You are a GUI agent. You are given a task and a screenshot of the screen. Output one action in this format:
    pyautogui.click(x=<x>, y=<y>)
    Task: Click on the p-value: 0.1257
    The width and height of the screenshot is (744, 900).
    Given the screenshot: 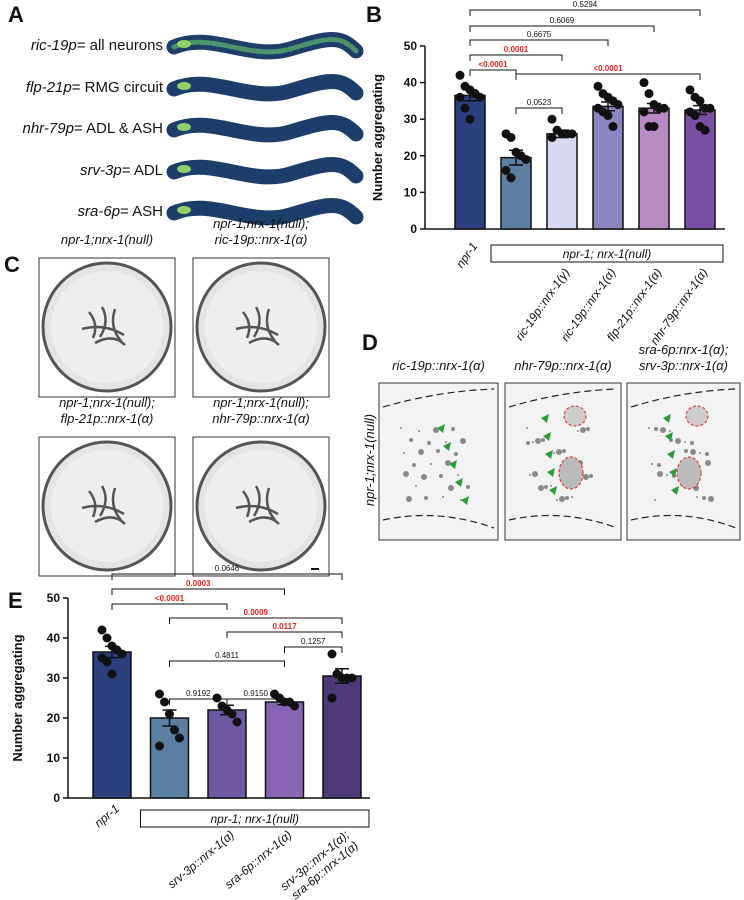 What is the action you would take?
    pyautogui.click(x=313, y=641)
    